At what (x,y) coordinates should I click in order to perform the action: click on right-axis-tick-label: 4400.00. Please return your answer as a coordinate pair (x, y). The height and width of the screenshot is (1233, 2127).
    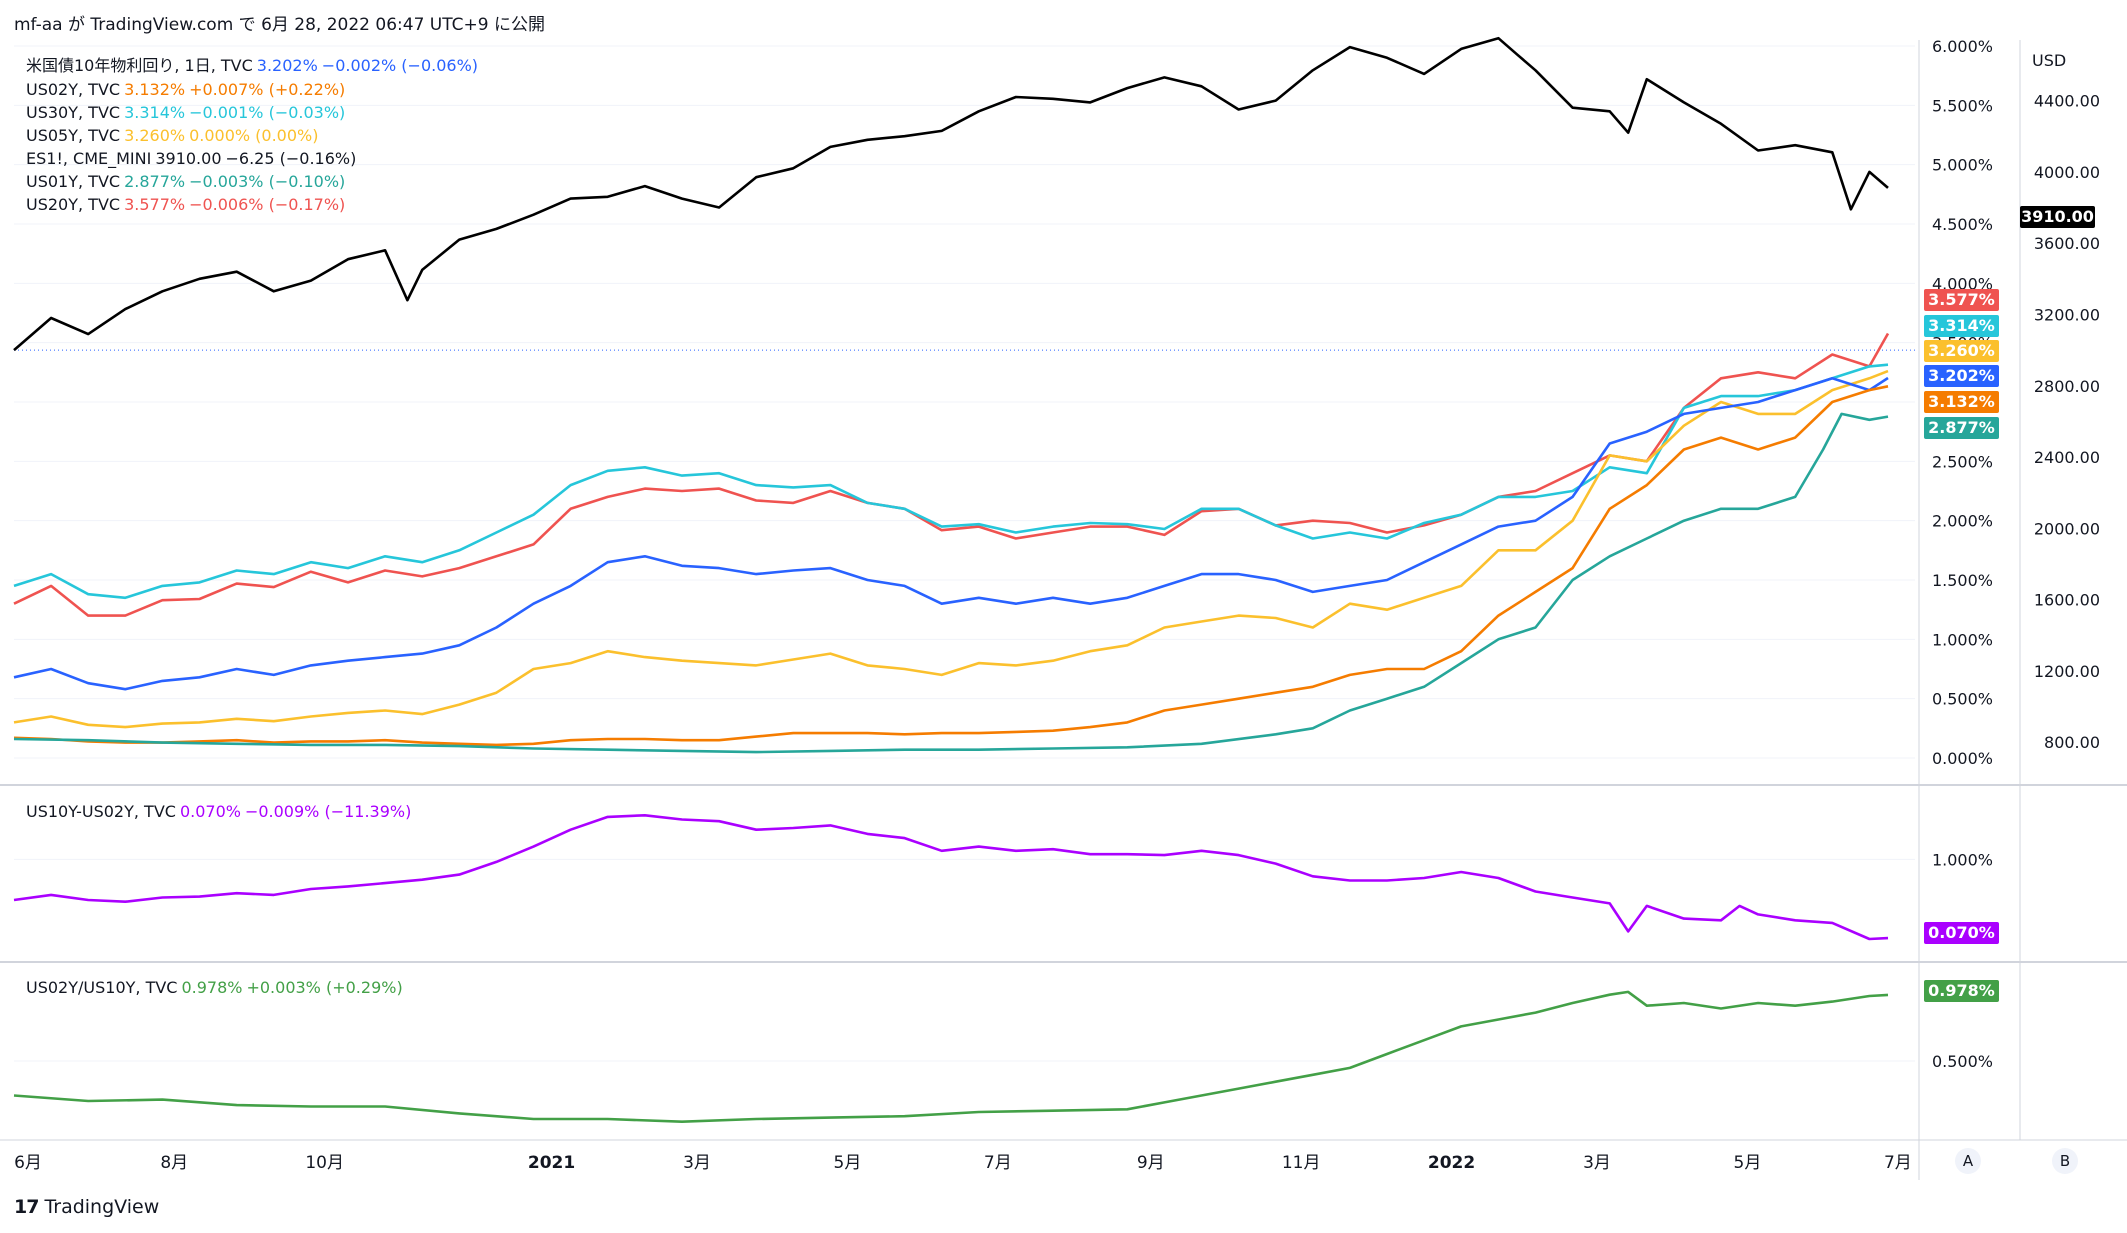
    Looking at the image, I should click on (2067, 101).